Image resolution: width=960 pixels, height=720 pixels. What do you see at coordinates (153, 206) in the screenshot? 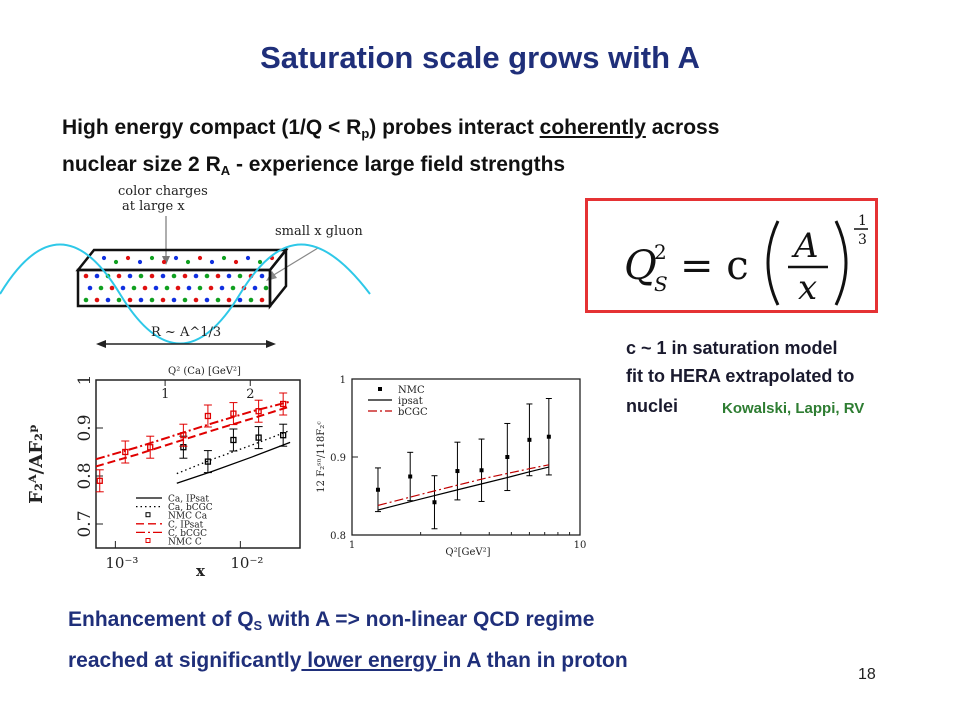
I see `label-color-charges-2: at large x` at bounding box center [153, 206].